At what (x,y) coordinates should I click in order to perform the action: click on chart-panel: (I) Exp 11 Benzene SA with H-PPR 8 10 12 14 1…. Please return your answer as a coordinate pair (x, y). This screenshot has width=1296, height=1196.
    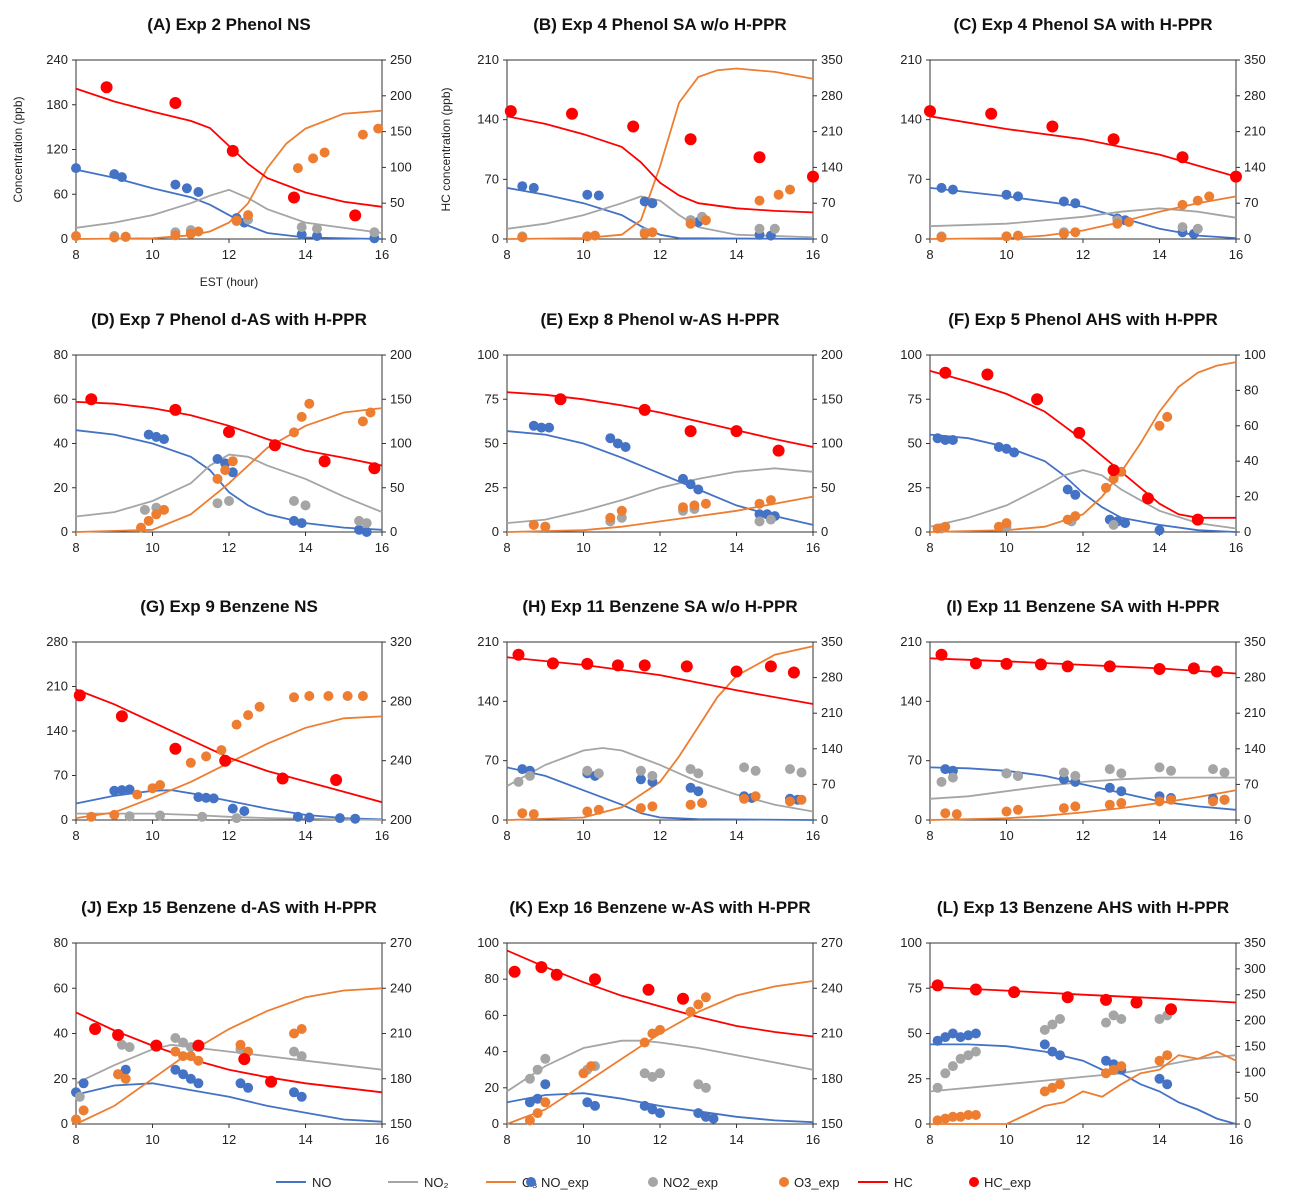
    Looking at the image, I should click on (1082, 720).